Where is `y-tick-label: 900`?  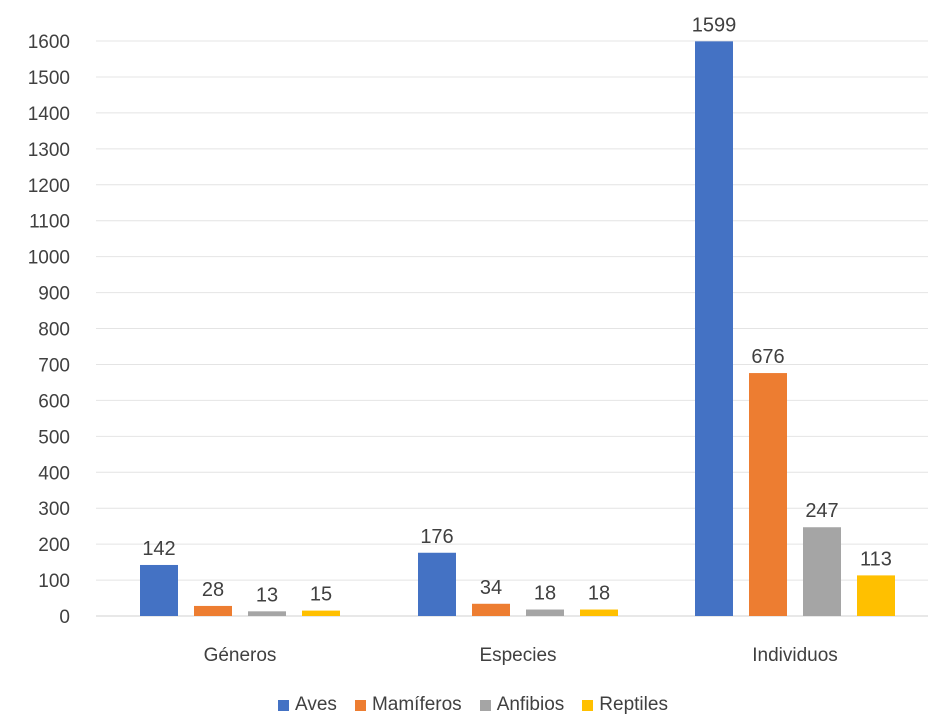 y-tick-label: 900 is located at coordinates (54, 294).